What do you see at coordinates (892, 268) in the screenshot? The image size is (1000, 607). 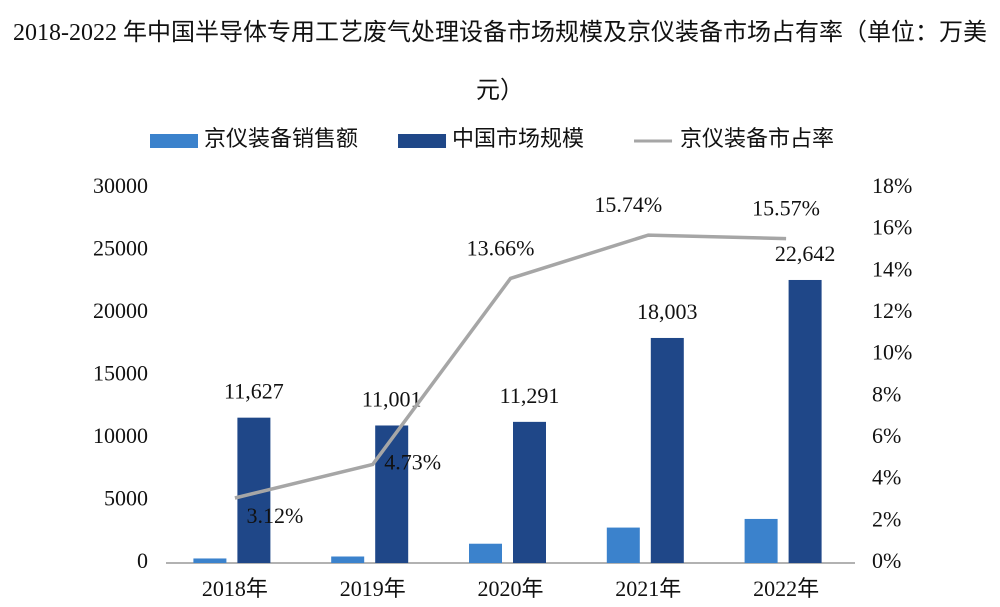 I see `y2-tick-label: 14%` at bounding box center [892, 268].